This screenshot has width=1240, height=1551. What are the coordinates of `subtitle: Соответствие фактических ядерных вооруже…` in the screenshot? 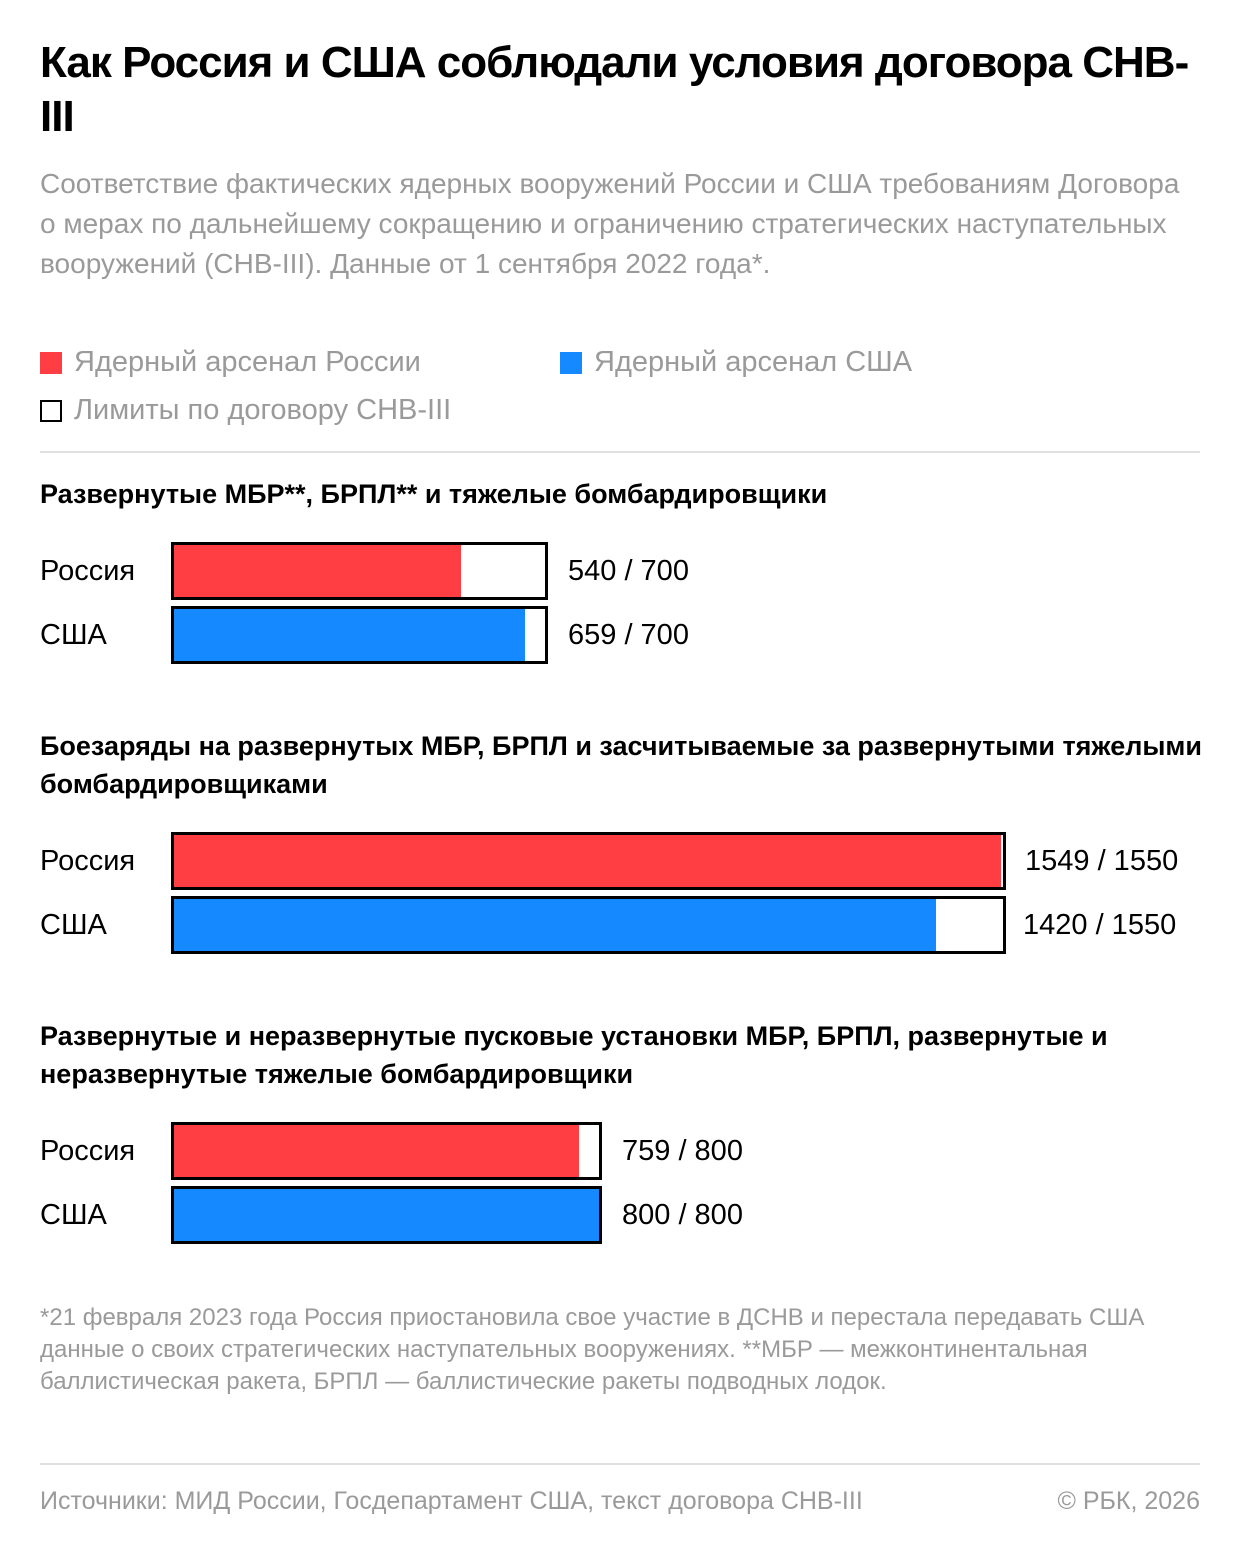 It's located at (610, 223).